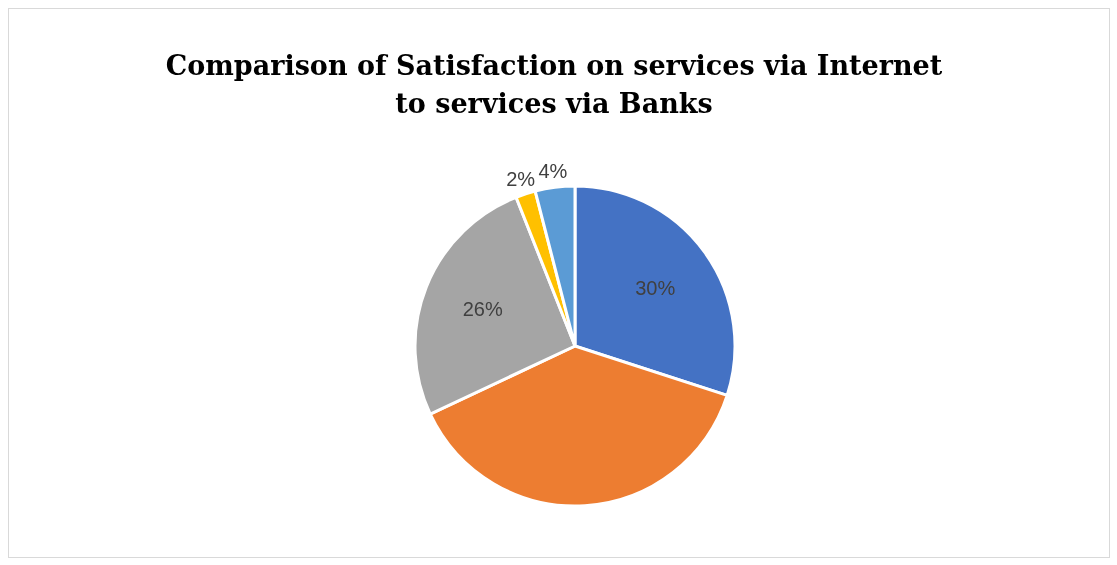  Describe the element at coordinates (482, 309) in the screenshot. I see `data-label: 26%` at that location.